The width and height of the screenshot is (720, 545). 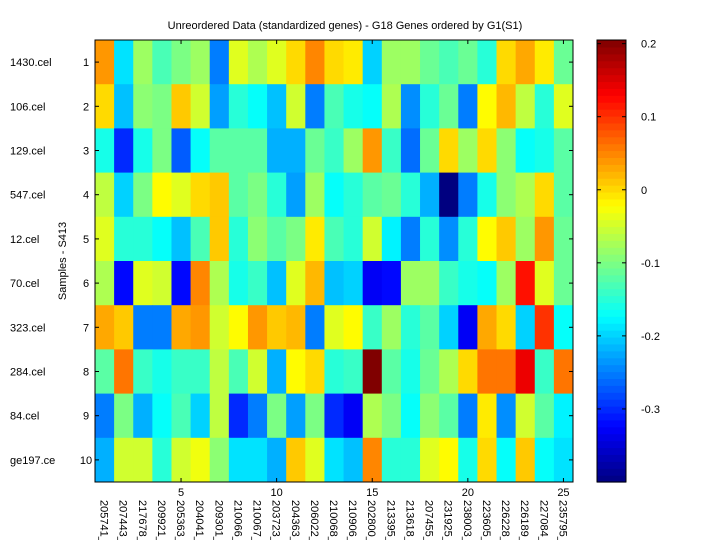 What do you see at coordinates (86, 196) in the screenshot?
I see `y-tick-label: 4` at bounding box center [86, 196].